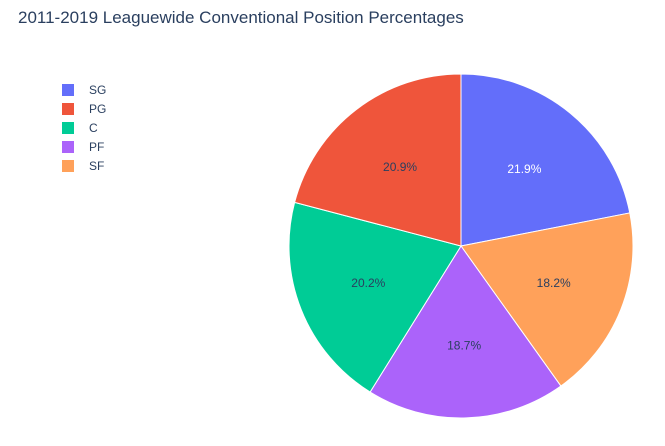  Describe the element at coordinates (107, 165) in the screenshot. I see `legend-item-sf: SF` at that location.